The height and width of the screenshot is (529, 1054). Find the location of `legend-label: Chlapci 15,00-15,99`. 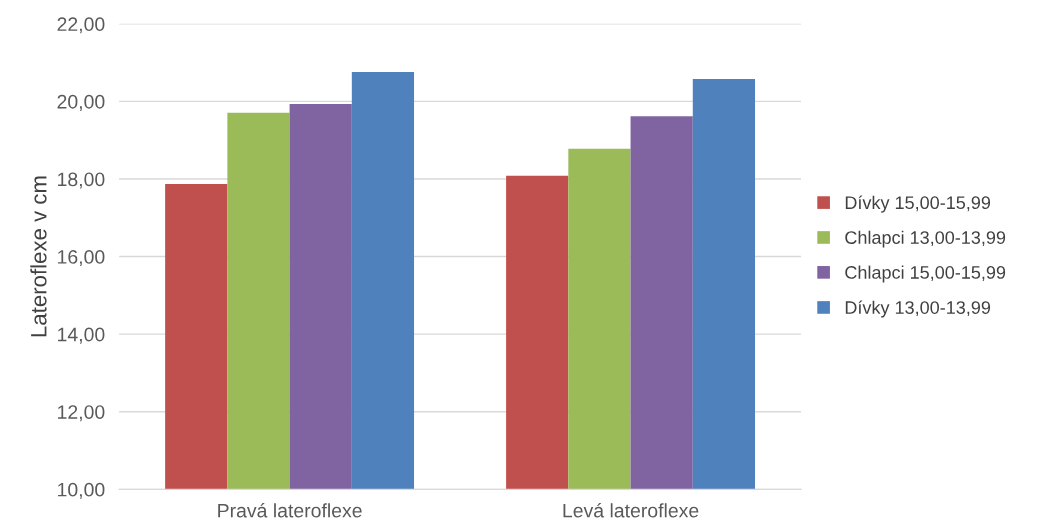

legend-label: Chlapci 15,00-15,99 is located at coordinates (925, 274).